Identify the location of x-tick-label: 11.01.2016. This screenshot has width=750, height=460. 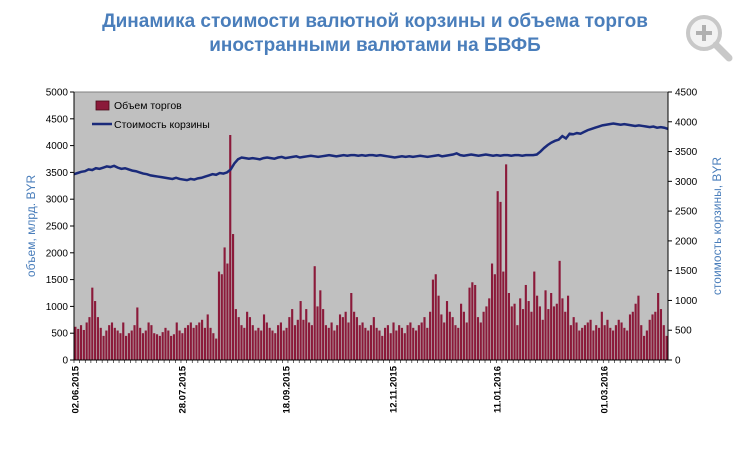
(498, 389).